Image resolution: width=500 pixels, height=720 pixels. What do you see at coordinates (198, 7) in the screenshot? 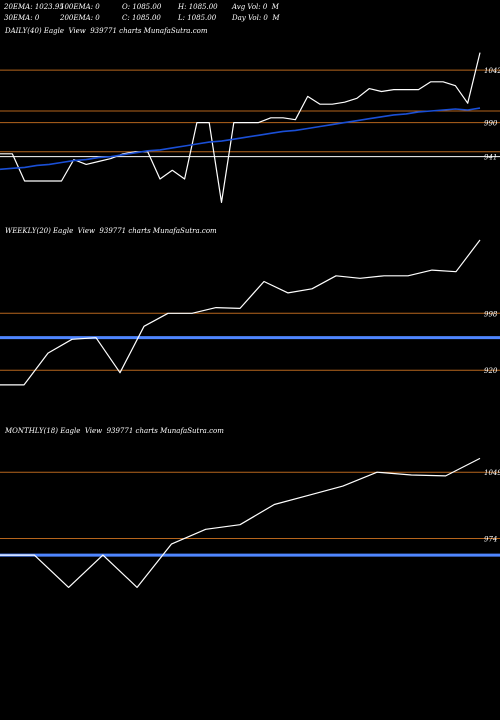
I see `stat-high: H: 1085.00` at bounding box center [198, 7].